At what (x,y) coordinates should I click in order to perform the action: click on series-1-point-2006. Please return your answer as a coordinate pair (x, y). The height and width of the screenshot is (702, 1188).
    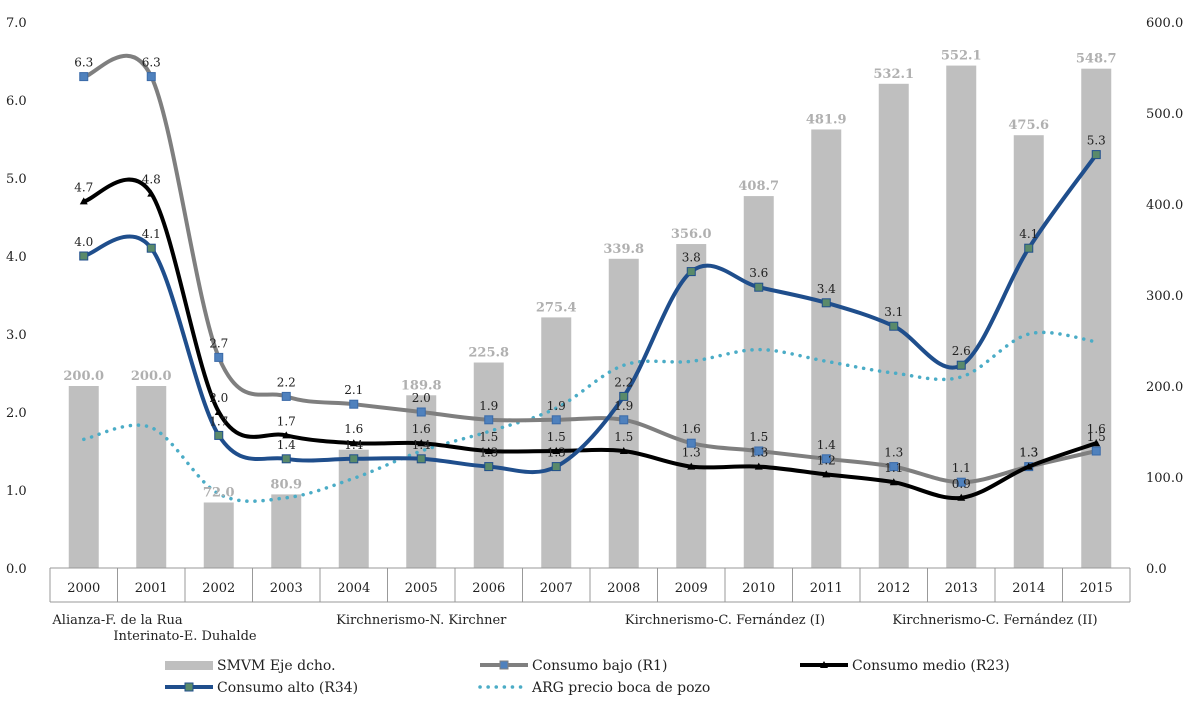
    Looking at the image, I should click on (488, 450).